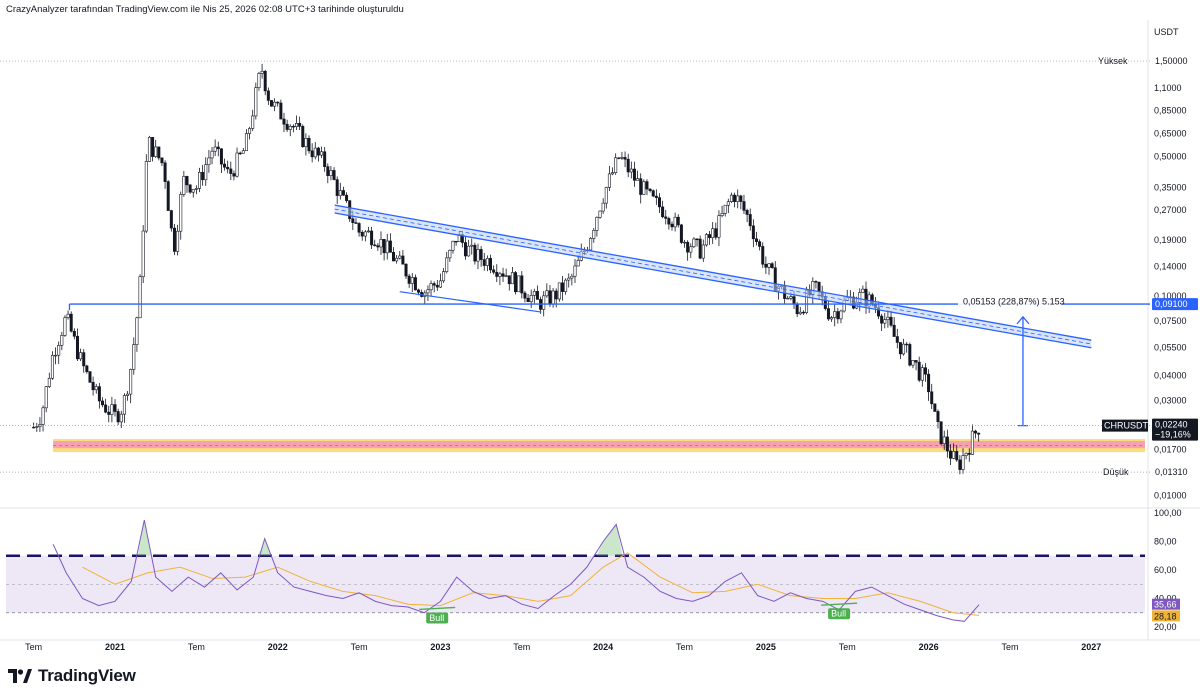 This screenshot has height=698, width=1200. Describe the element at coordinates (599, 445) in the screenshot. I see `support-zone-layer` at that location.